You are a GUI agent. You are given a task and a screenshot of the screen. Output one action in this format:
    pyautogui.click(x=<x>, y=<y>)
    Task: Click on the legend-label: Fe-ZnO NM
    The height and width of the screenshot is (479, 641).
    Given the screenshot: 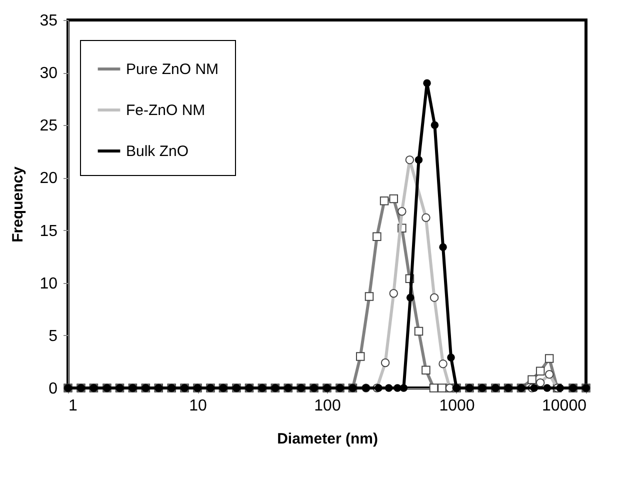 What is the action you would take?
    pyautogui.click(x=166, y=110)
    